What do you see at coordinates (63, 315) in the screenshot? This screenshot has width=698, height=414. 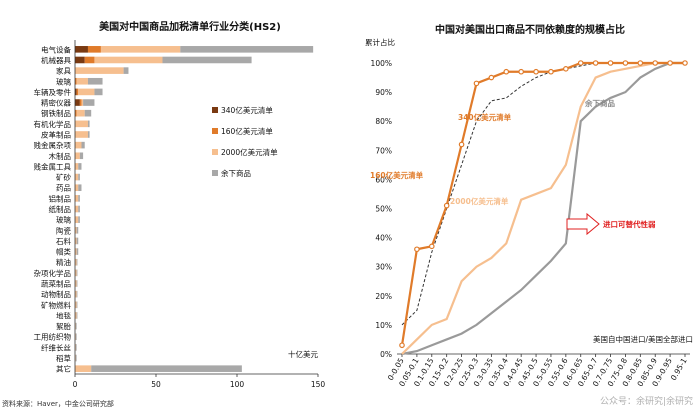 I see `category-label: 地毯` at bounding box center [63, 315].